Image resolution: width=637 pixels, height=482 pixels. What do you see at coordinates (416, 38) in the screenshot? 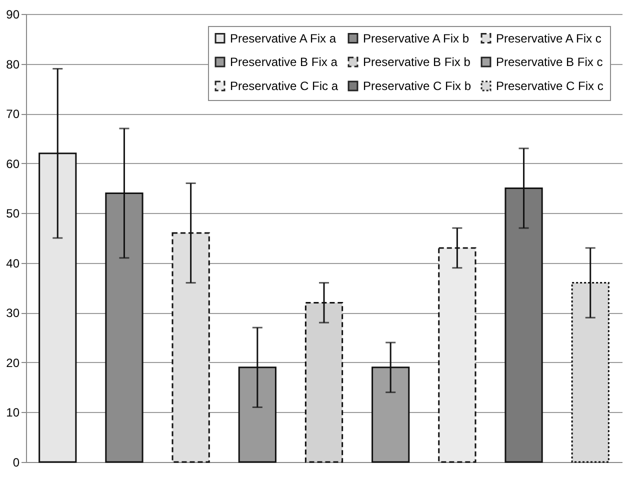
I see `legend-label: Preservative A Fix b` at bounding box center [416, 38].